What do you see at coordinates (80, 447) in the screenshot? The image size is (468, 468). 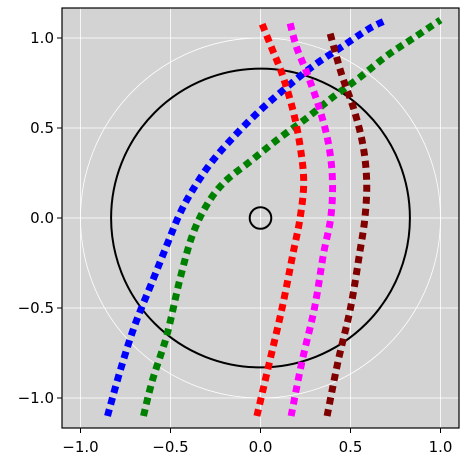 I see `x-tick-label-0: −1.0` at bounding box center [80, 447].